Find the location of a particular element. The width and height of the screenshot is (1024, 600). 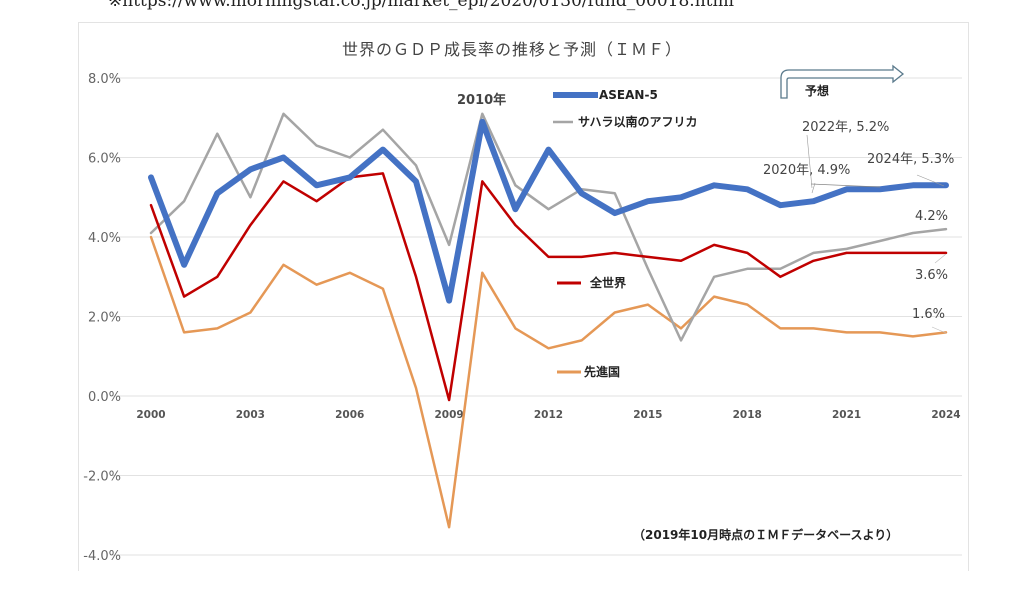

legend-label-asean: ASEAN-5 is located at coordinates (628, 95).